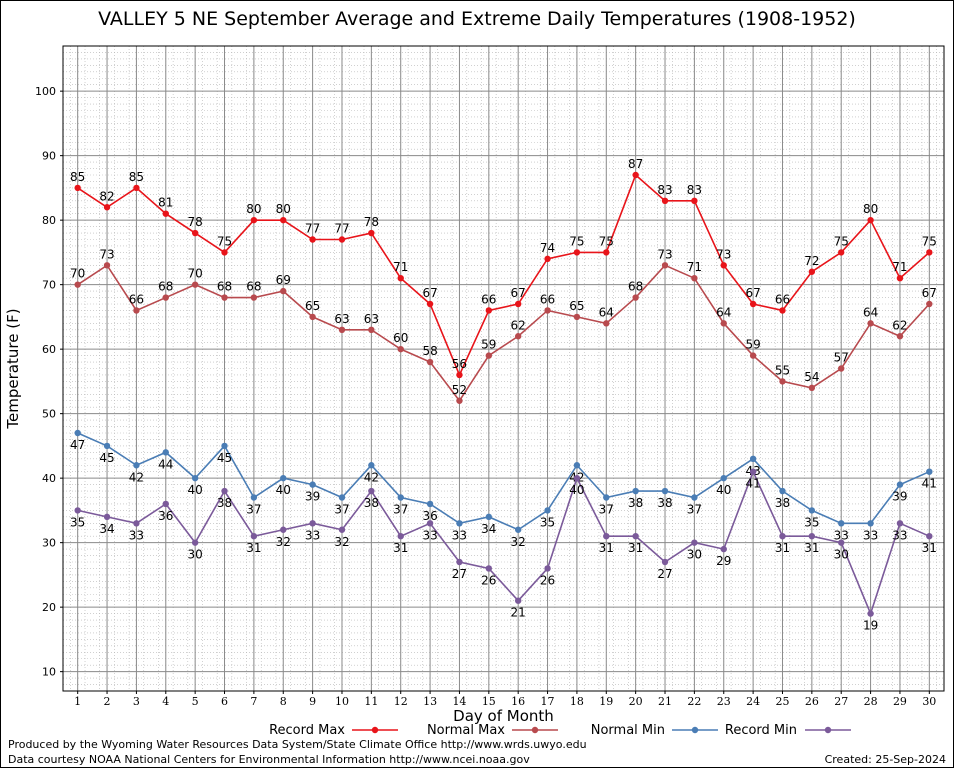 This screenshot has width=954, height=768. Describe the element at coordinates (752, 293) in the screenshot. I see `record-max-data-label: 67` at that location.